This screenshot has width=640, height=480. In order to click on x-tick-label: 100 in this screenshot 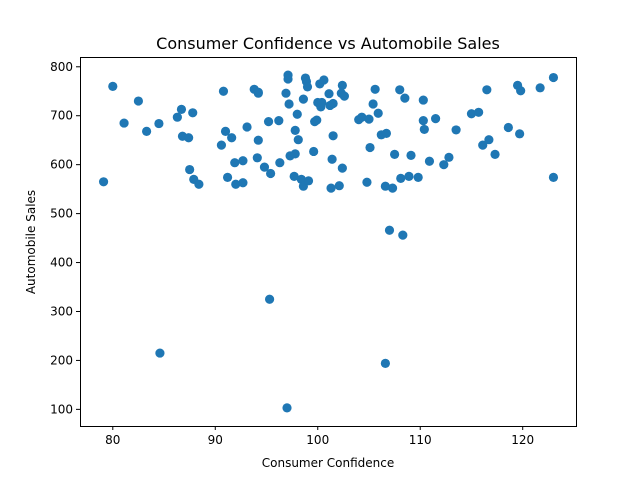, I will do `click(317, 440)`.